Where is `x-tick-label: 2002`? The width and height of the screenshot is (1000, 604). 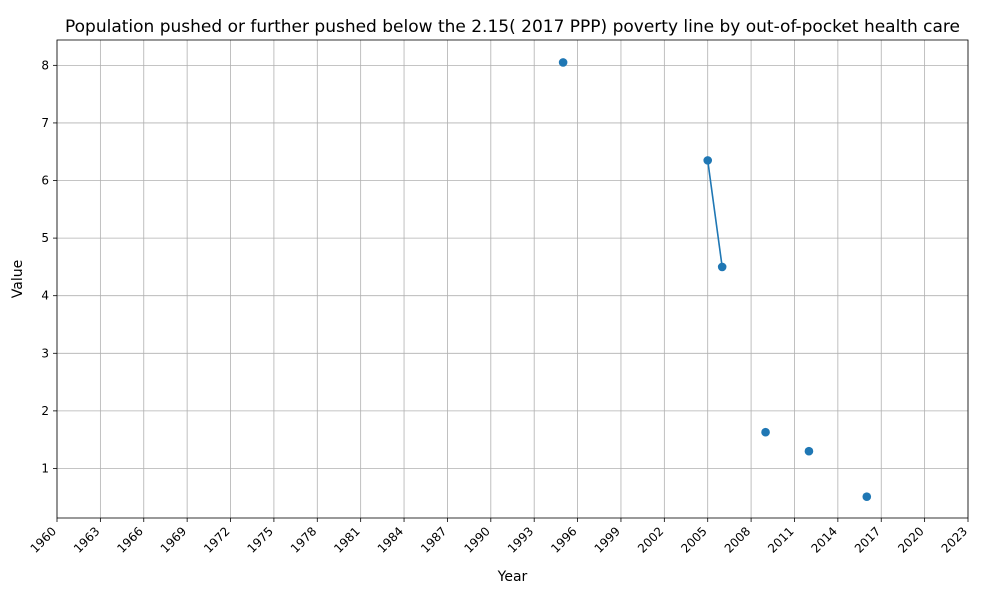 x-tick-label: 2002 is located at coordinates (650, 539).